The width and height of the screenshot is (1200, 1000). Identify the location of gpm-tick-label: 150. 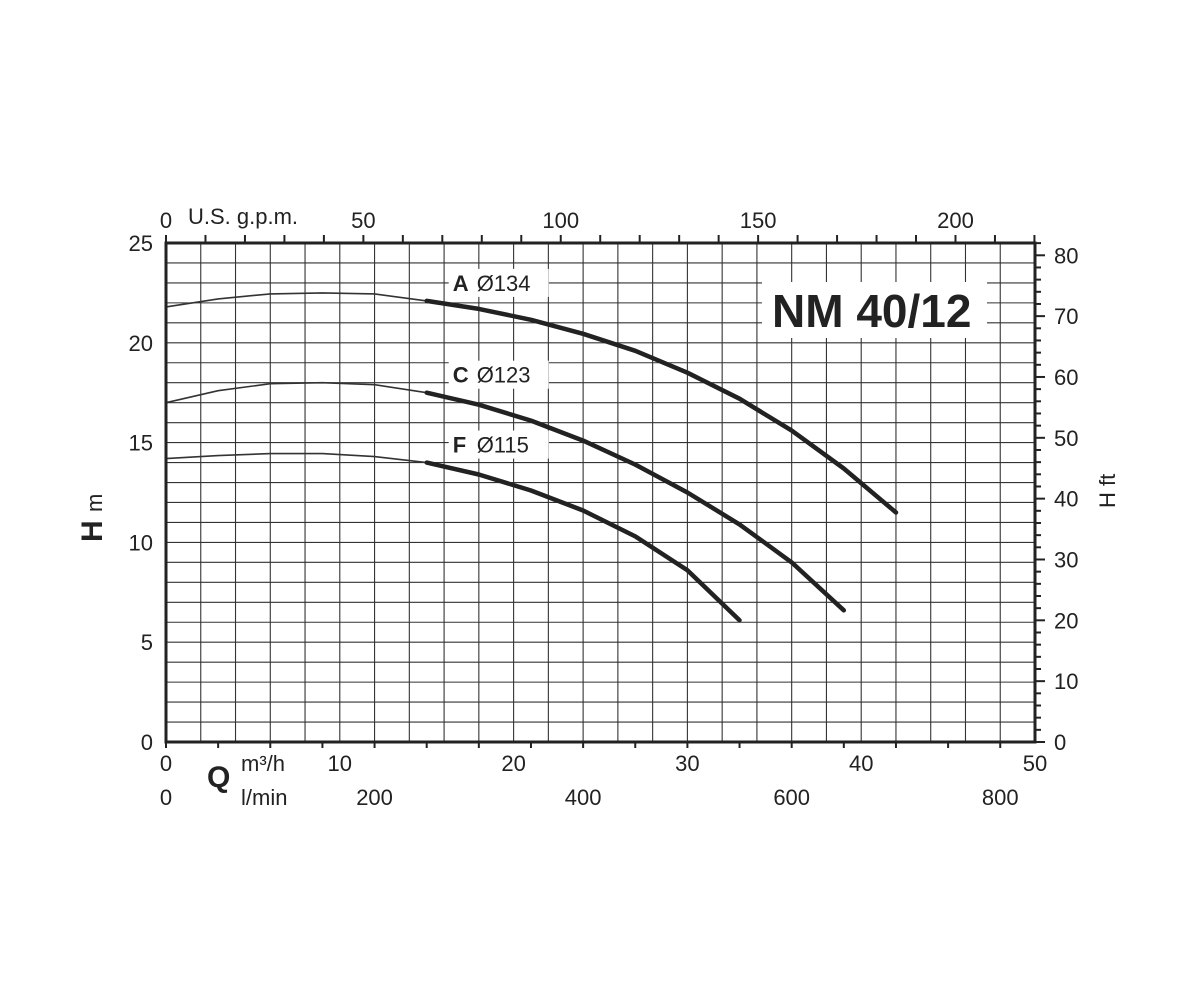
(758, 220).